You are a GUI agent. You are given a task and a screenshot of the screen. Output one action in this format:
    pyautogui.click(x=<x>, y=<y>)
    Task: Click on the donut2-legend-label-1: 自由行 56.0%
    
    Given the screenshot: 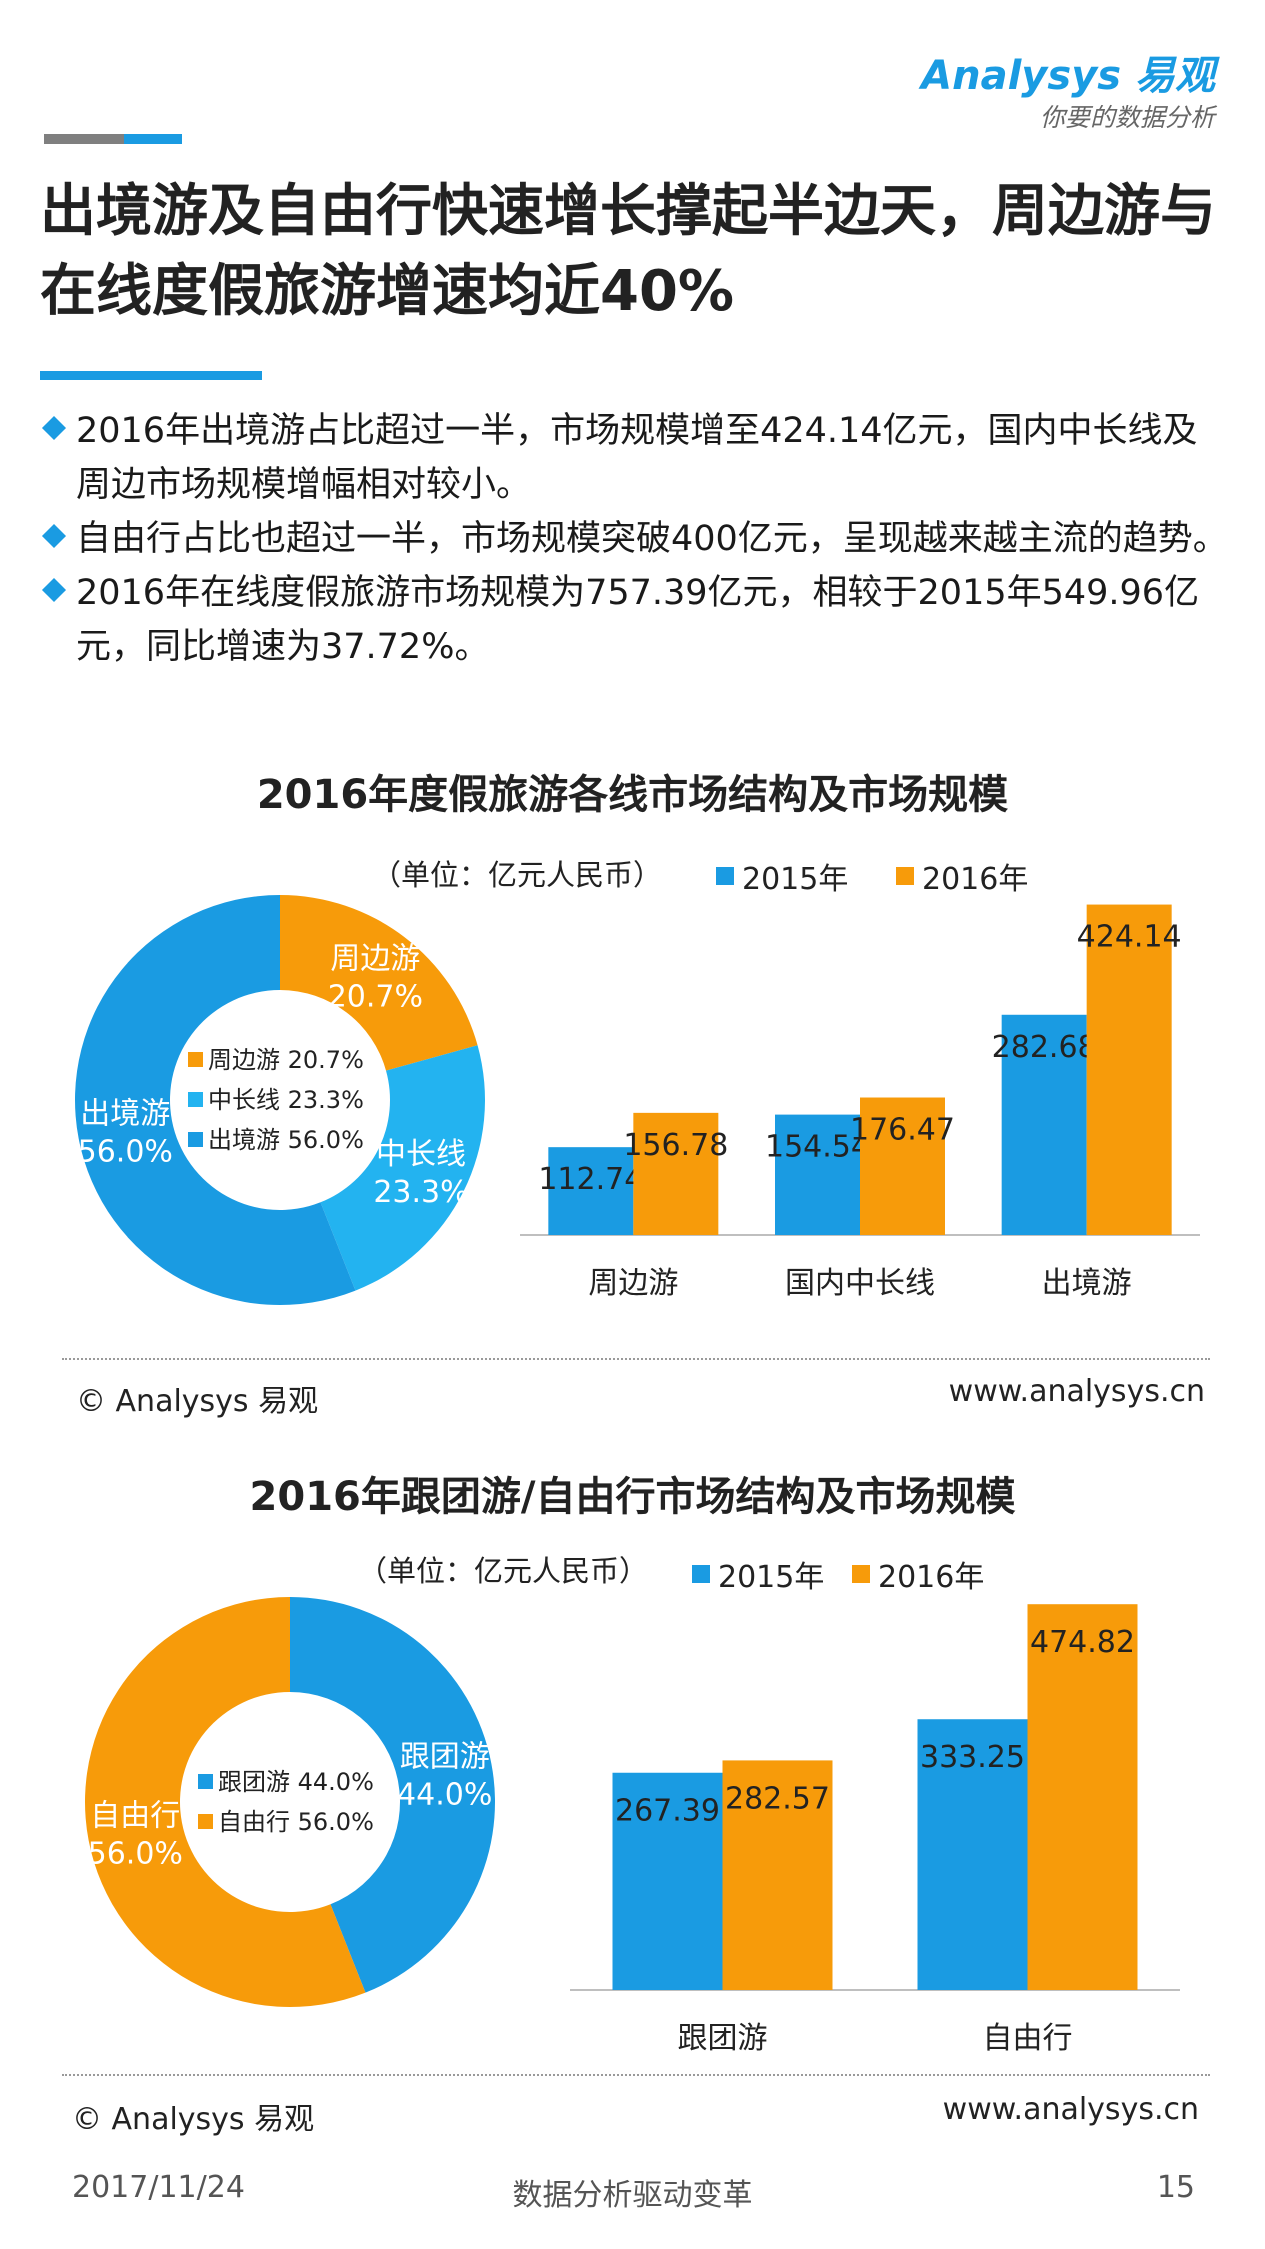 What is the action you would take?
    pyautogui.click(x=296, y=1822)
    